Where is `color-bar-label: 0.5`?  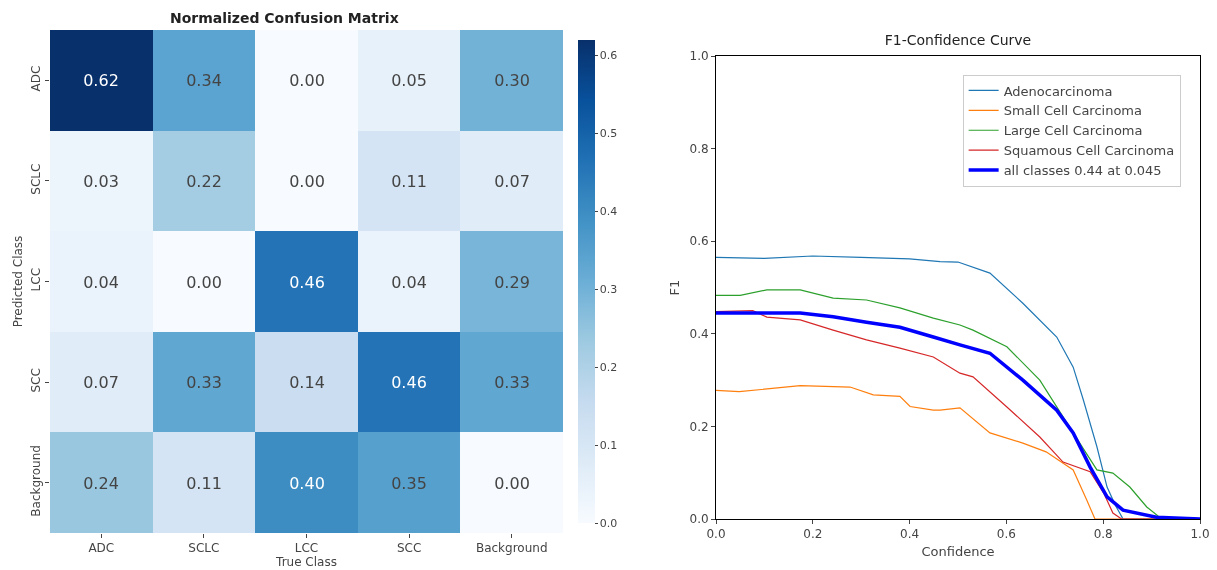 color-bar-label: 0.5 is located at coordinates (608, 134).